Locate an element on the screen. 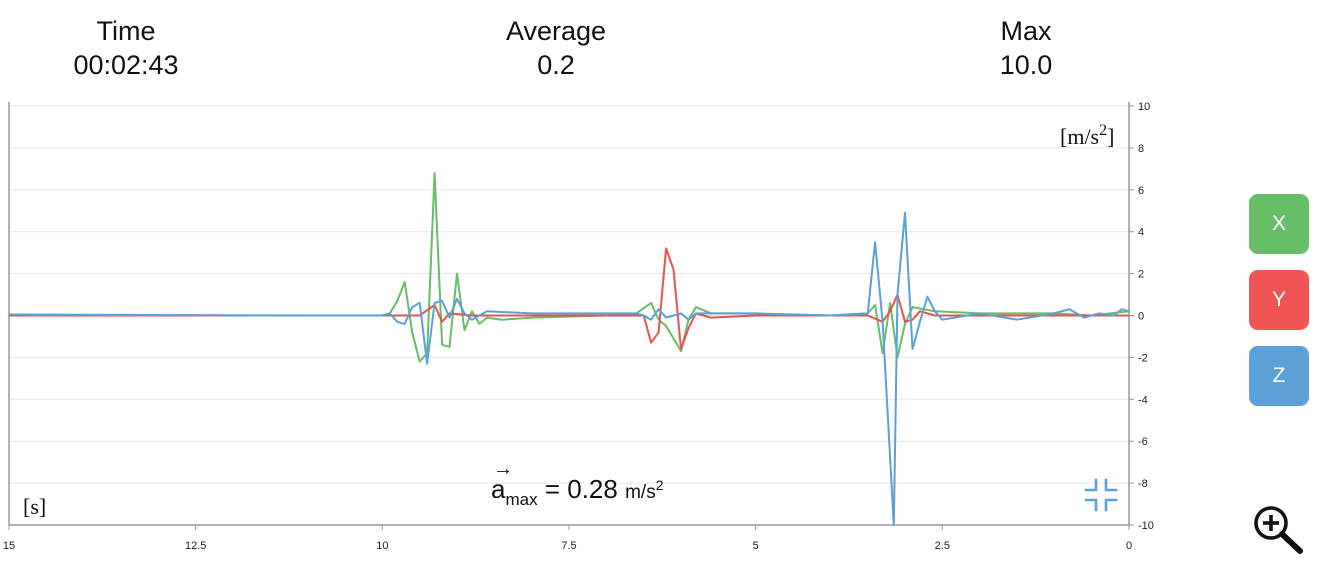  y-tick-label: 2 is located at coordinates (1141, 275).